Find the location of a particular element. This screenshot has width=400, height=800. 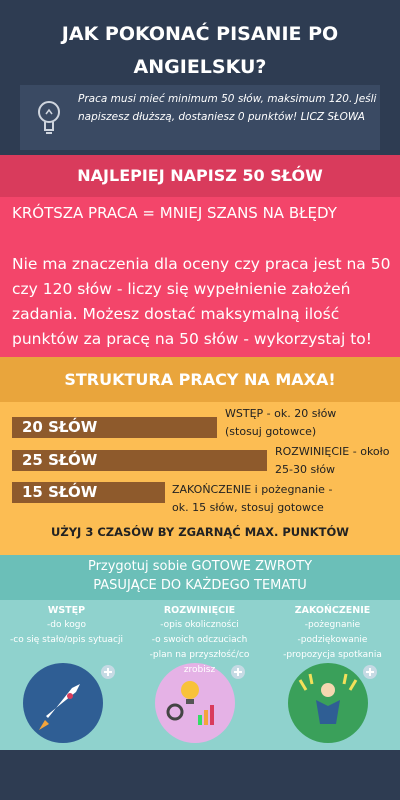

phrases-band is located at coordinates (200, 577).